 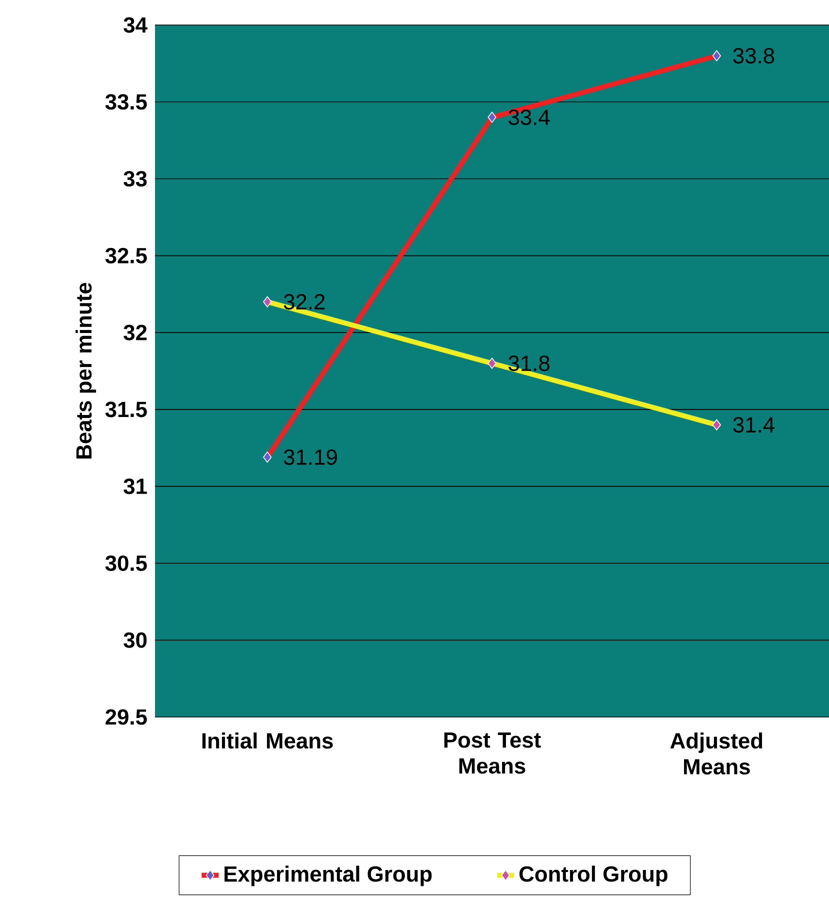 What do you see at coordinates (126, 410) in the screenshot?
I see `y-tick-label: 31.5` at bounding box center [126, 410].